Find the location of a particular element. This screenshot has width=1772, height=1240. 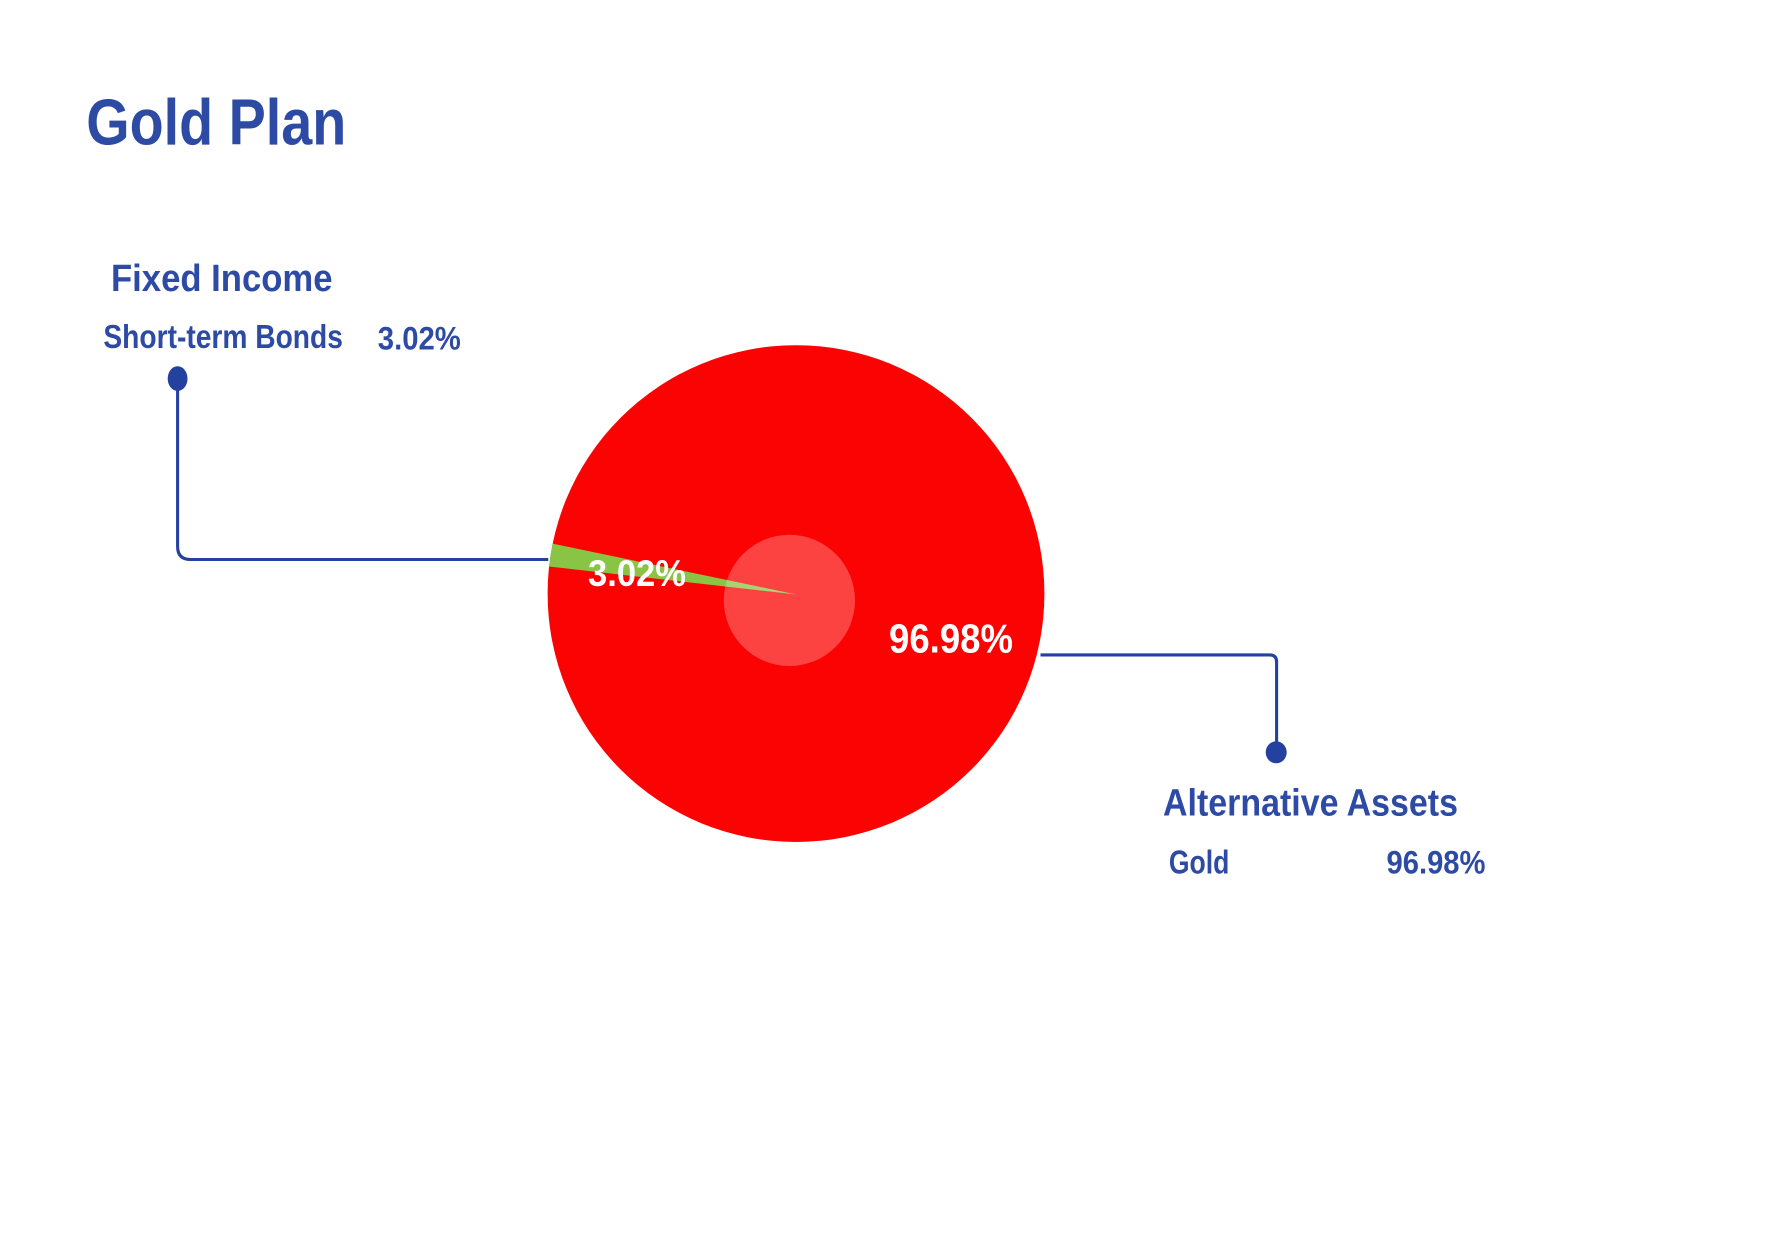

svg-text: Fixed Income is located at coordinates (222, 279).